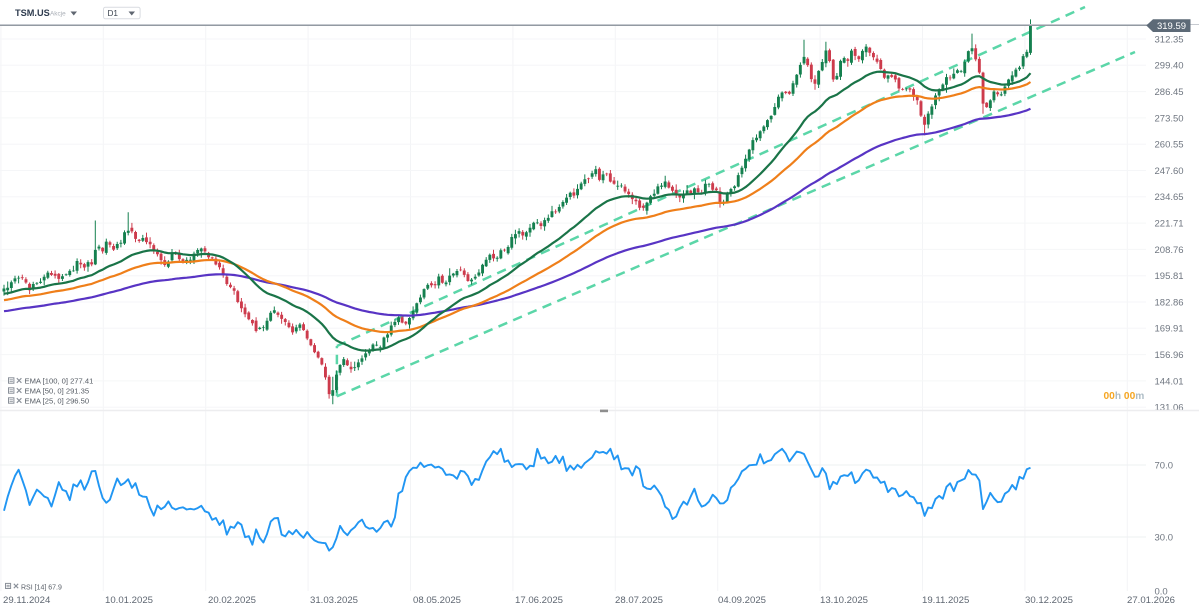 Image resolution: width=1199 pixels, height=613 pixels. What do you see at coordinates (539, 600) in the screenshot?
I see `svg-text: 17.06.2025` at bounding box center [539, 600].